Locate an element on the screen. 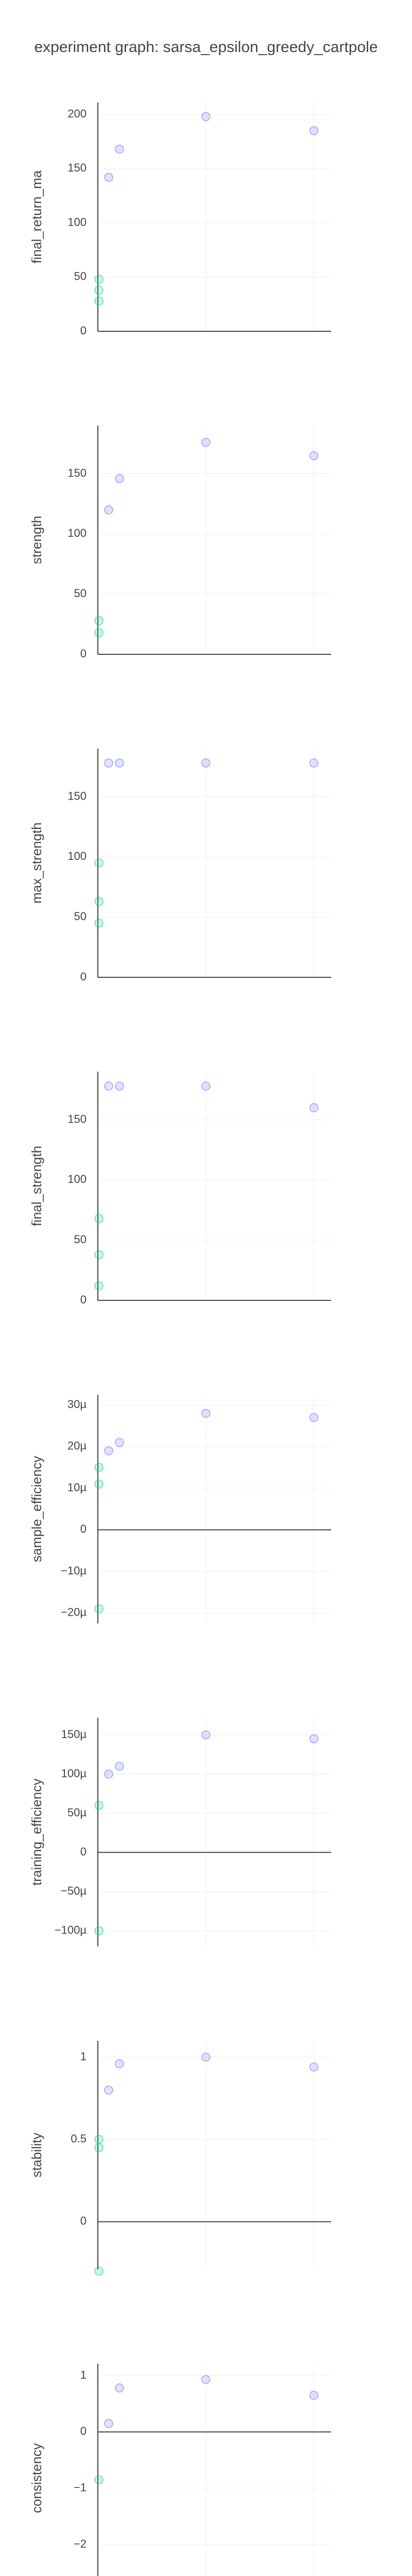 The height and width of the screenshot is (2576, 412). y-axis-label: consistency is located at coordinates (36, 2478).